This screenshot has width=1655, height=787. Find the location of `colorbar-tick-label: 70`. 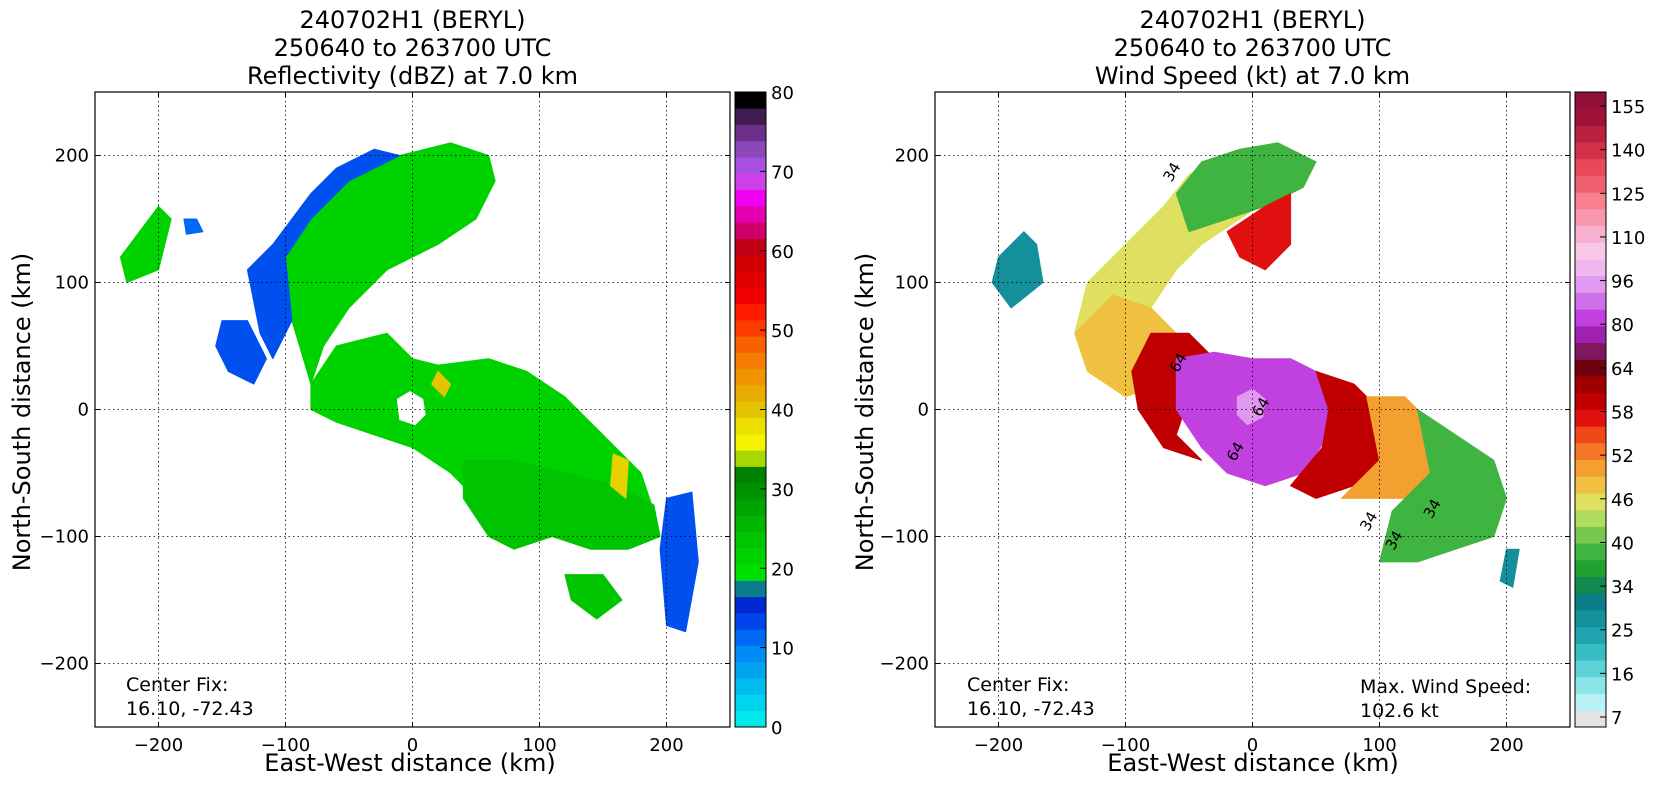

colorbar-tick-label: 70 is located at coordinates (782, 172).